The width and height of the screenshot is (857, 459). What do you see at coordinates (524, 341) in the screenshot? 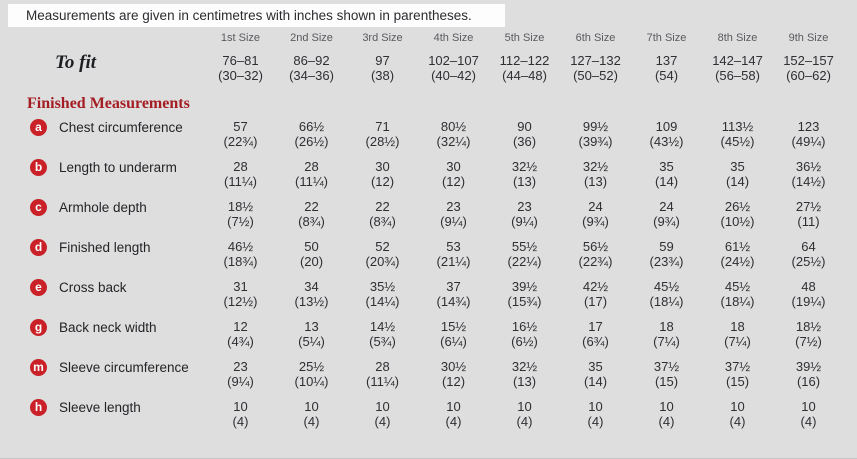
I see `in-value: (6½)` at bounding box center [524, 341].